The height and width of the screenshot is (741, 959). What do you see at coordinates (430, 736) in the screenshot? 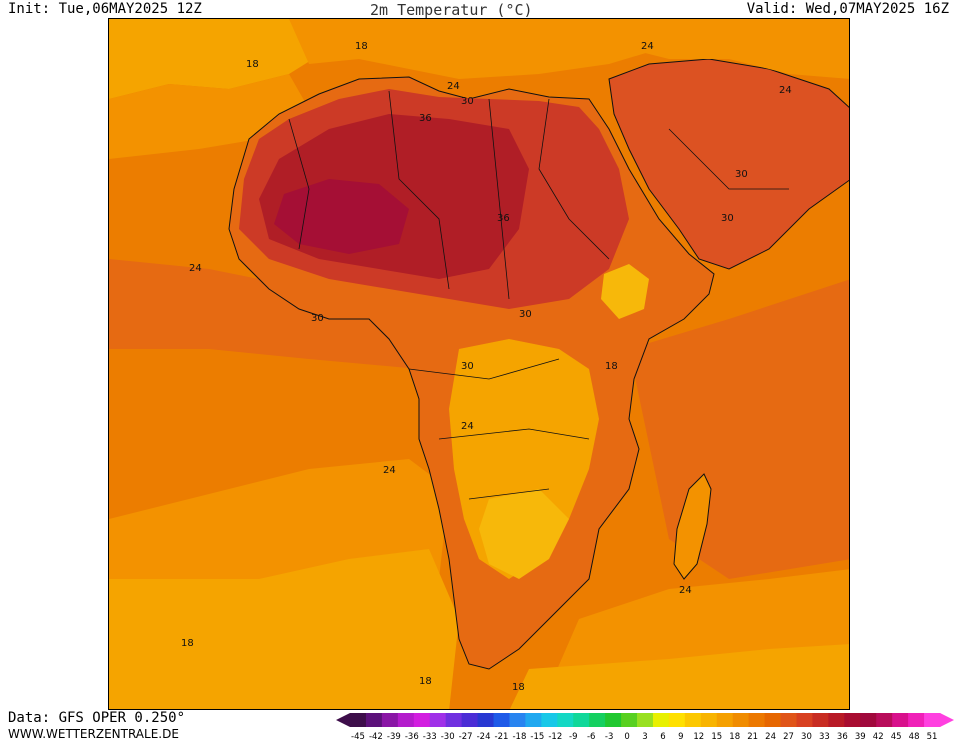
I see `legend-tick-label: -33` at bounding box center [430, 736].